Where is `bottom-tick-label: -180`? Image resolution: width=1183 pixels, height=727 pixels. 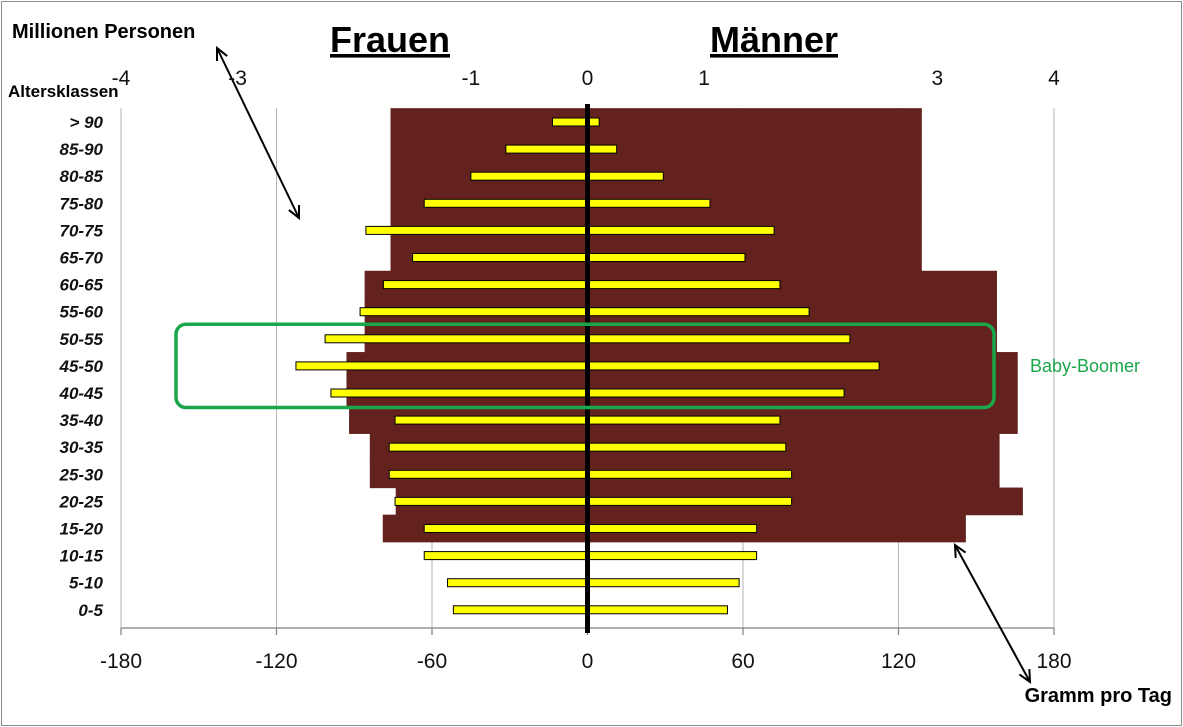
bottom-tick-label: -180 is located at coordinates (121, 661).